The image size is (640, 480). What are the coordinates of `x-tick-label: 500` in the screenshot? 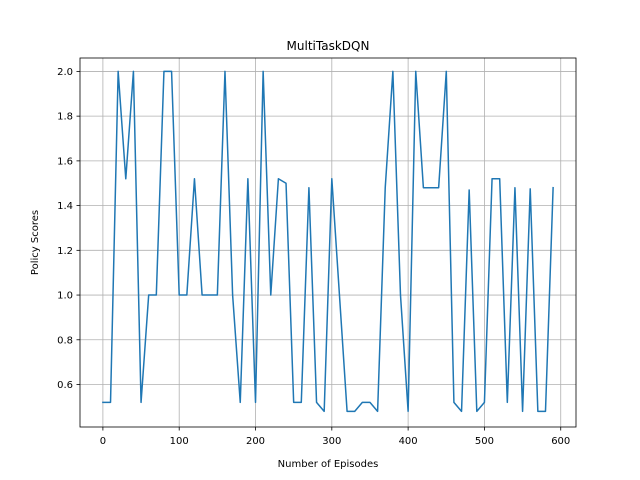 It's located at (484, 441).